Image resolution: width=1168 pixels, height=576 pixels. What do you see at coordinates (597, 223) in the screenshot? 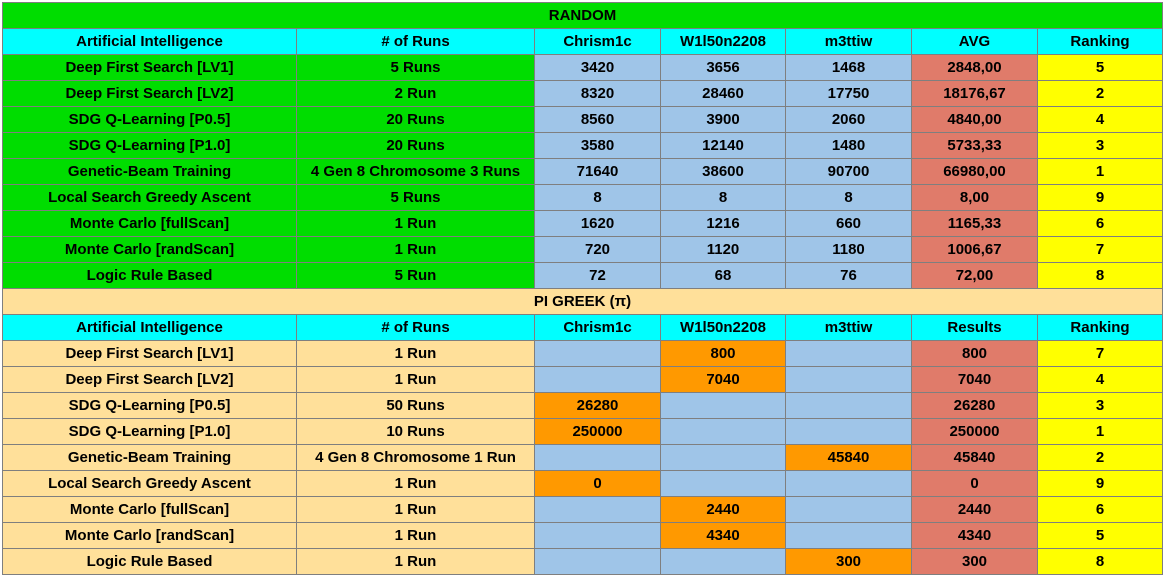
I see `chrism1c-cell: 1620` at bounding box center [597, 223].